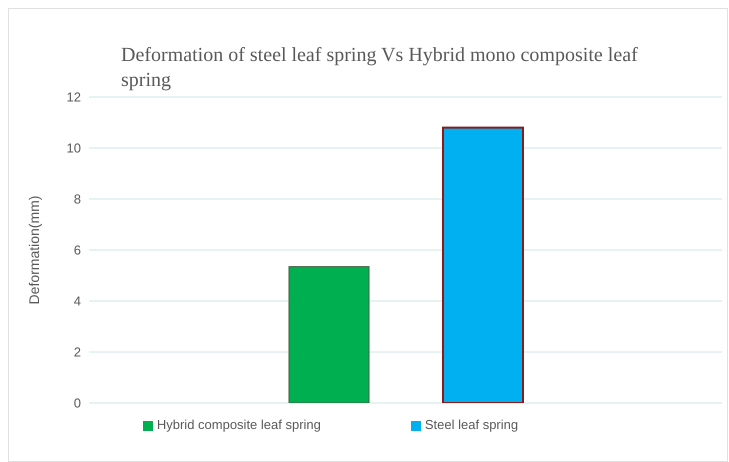  I want to click on y-tick-label: 4, so click(77, 301).